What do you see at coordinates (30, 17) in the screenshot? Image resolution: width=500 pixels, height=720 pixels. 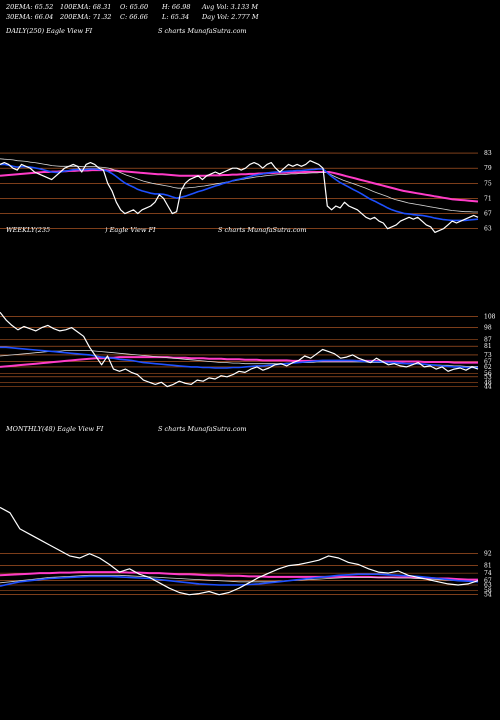 I see `stat-30ema: 30EMA: 66.04` at bounding box center [30, 17].